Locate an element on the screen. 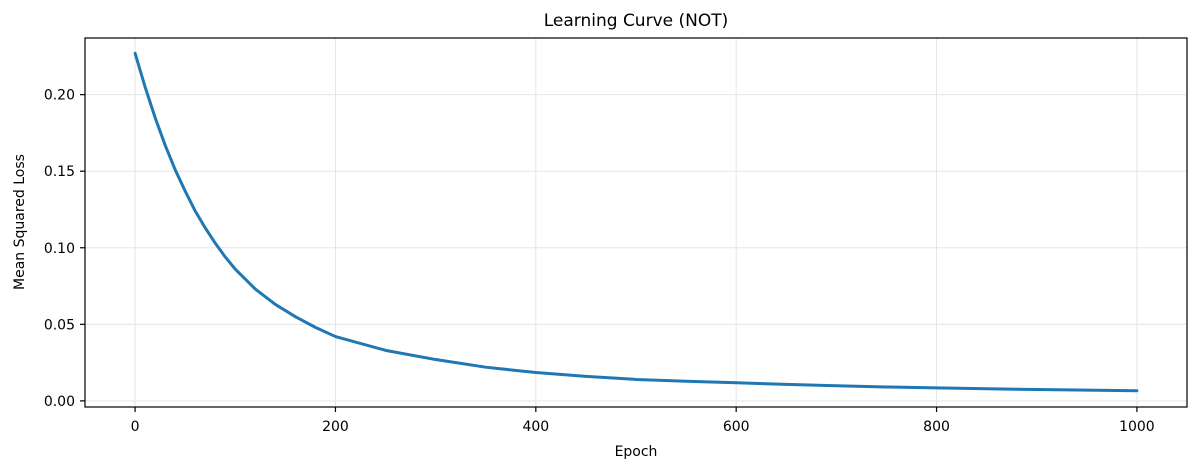 Image resolution: width=1200 pixels, height=472 pixels. y-axis-label: Mean Squared Loss is located at coordinates (20, 222).